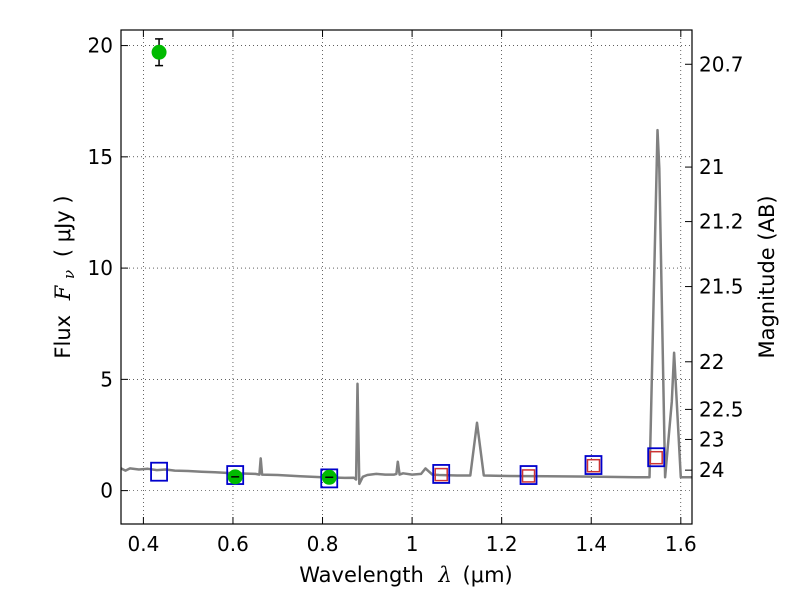 The image size is (800, 600). I want to click on x-tick-label: 1.2, so click(502, 544).